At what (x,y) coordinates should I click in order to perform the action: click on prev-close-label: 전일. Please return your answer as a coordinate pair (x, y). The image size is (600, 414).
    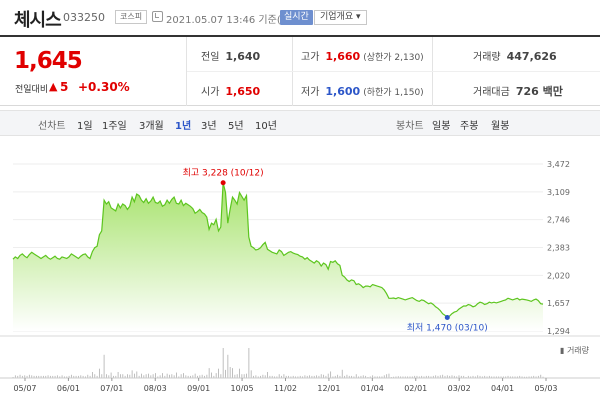
    Looking at the image, I should click on (210, 57).